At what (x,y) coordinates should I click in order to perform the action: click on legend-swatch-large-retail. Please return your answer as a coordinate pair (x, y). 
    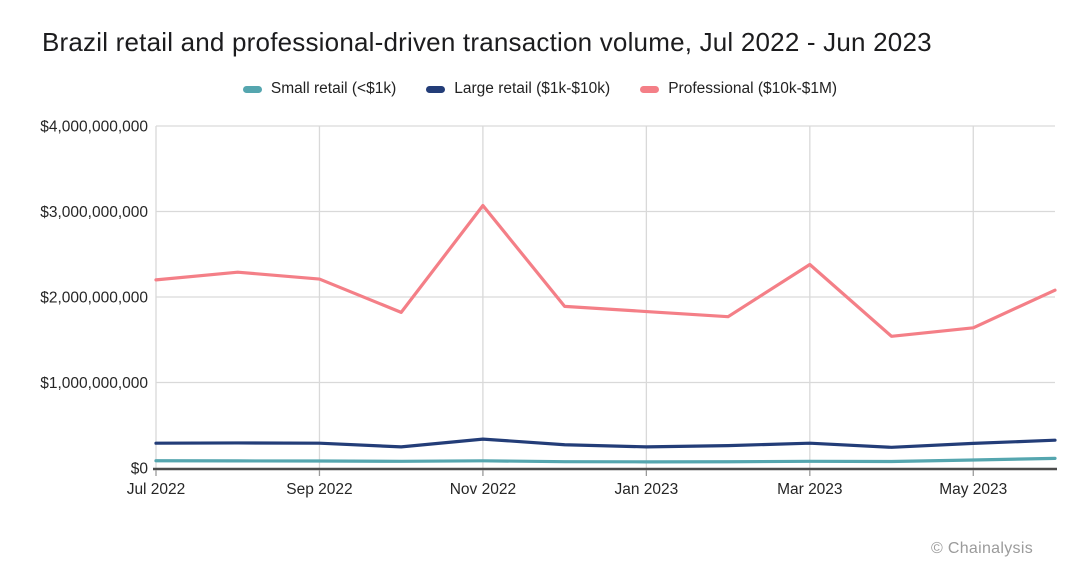
    Looking at the image, I should click on (436, 89).